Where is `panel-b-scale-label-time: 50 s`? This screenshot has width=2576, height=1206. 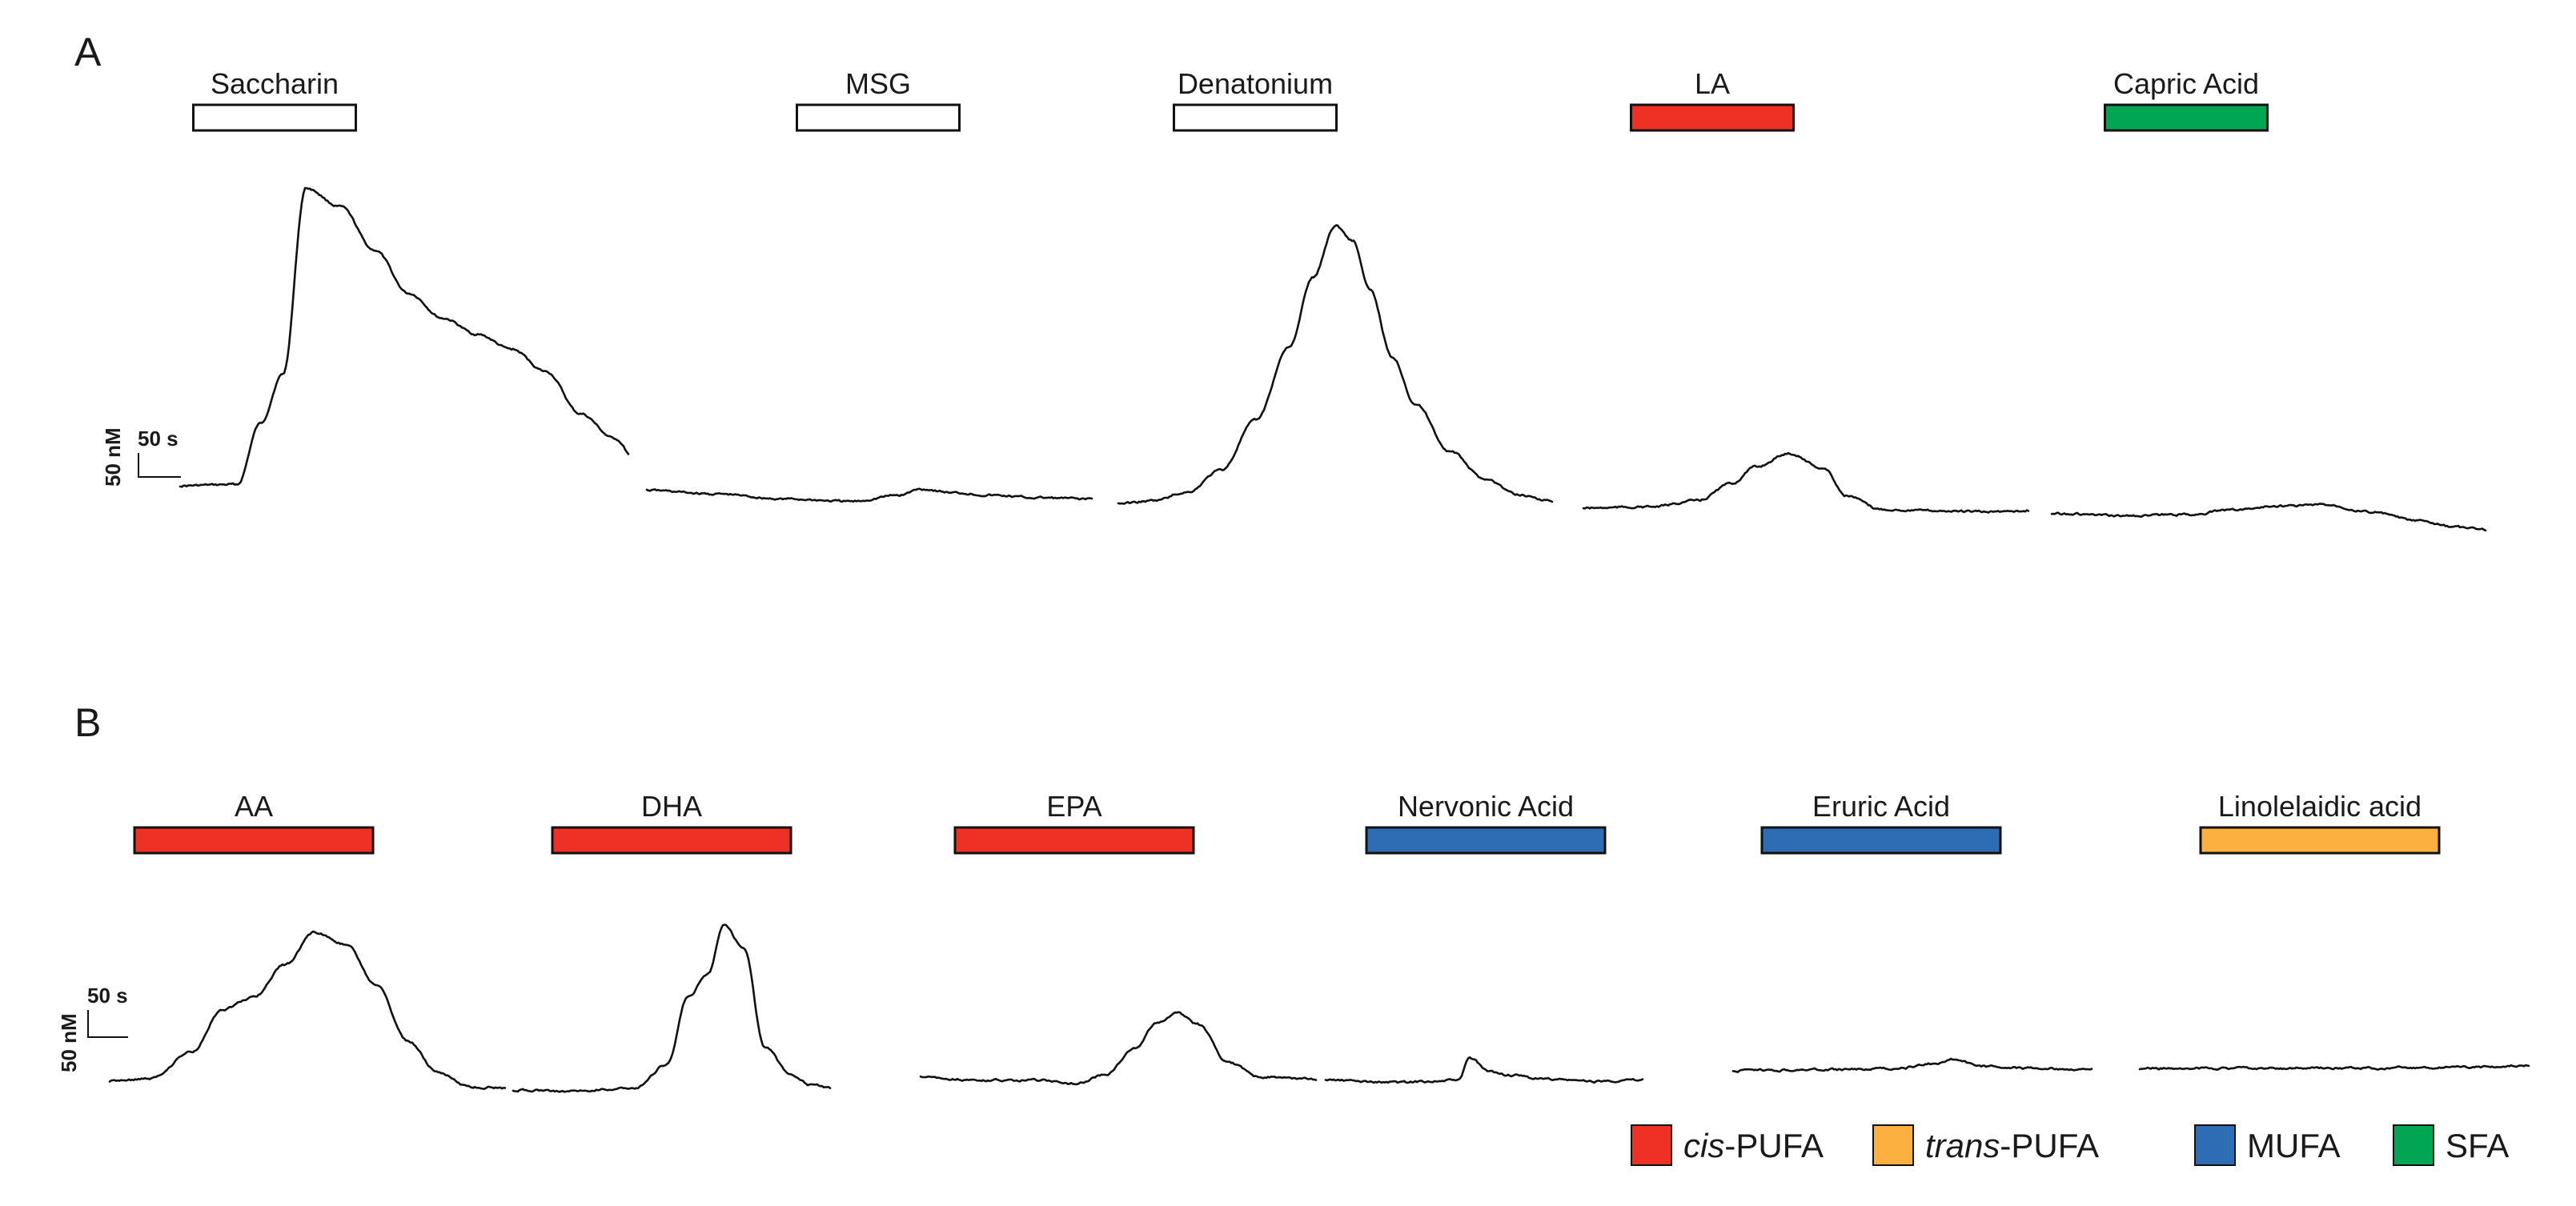
panel-b-scale-label-time: 50 s is located at coordinates (107, 996).